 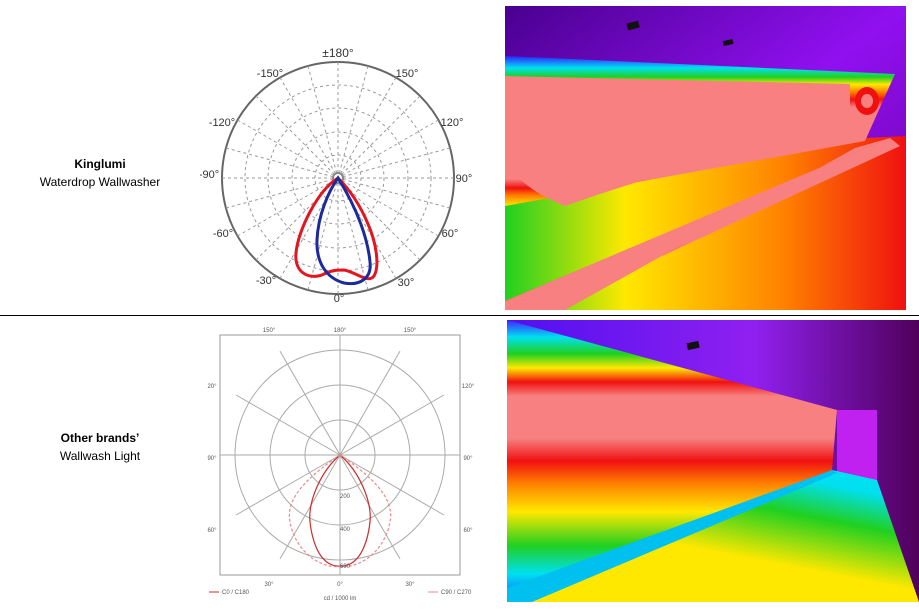 What do you see at coordinates (222, 123) in the screenshot?
I see `label-mid-upper-left: -120°` at bounding box center [222, 123].